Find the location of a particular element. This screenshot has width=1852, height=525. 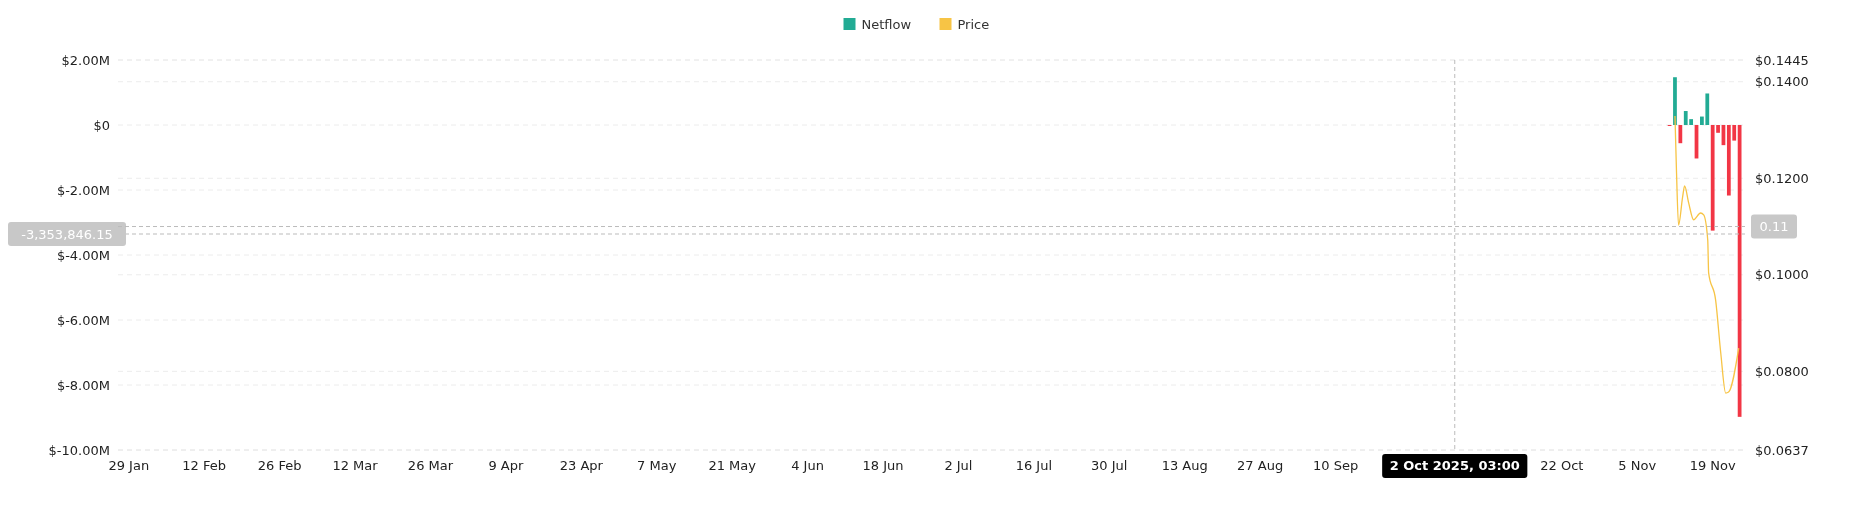

x-tick-label: 12 Feb is located at coordinates (204, 465).